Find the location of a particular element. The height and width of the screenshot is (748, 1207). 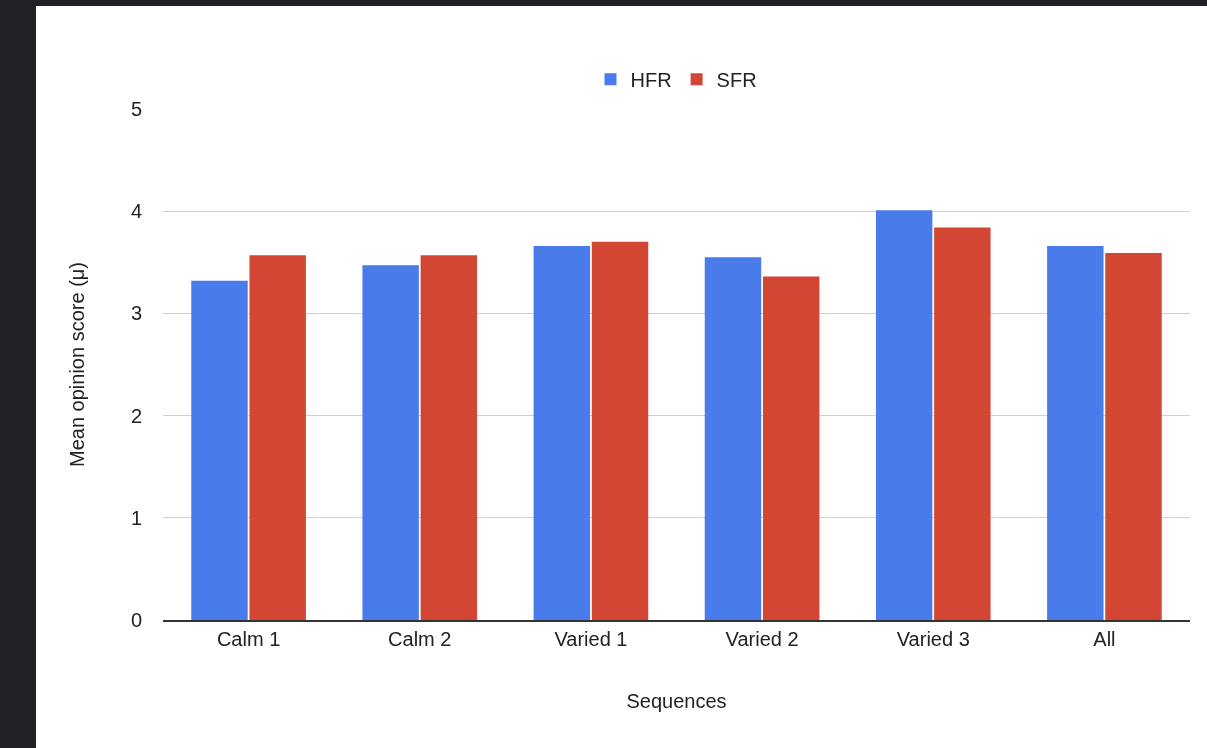

y-tick-label: 2 is located at coordinates (136, 415).